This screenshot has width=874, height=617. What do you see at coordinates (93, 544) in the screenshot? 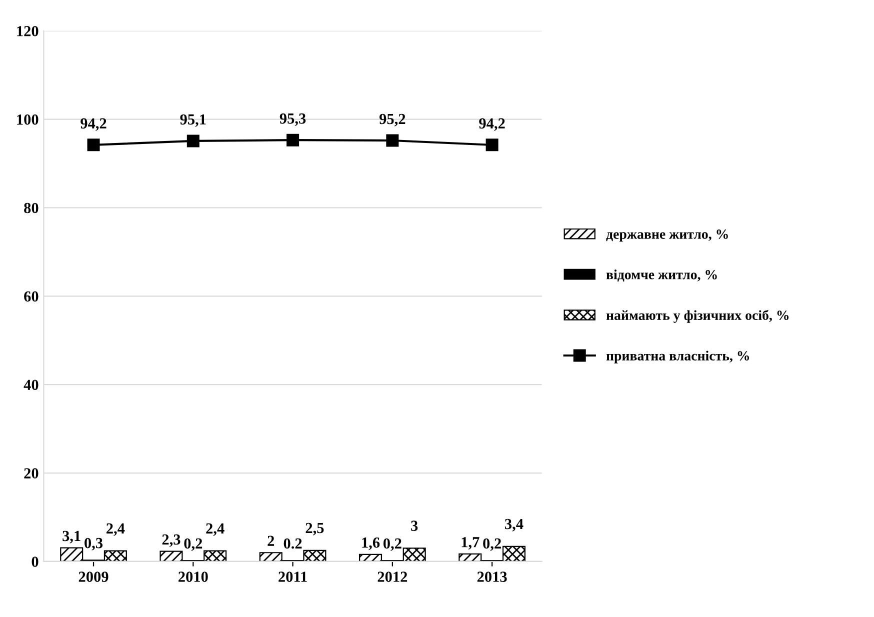
I see `data-label: 0,3` at bounding box center [93, 544].